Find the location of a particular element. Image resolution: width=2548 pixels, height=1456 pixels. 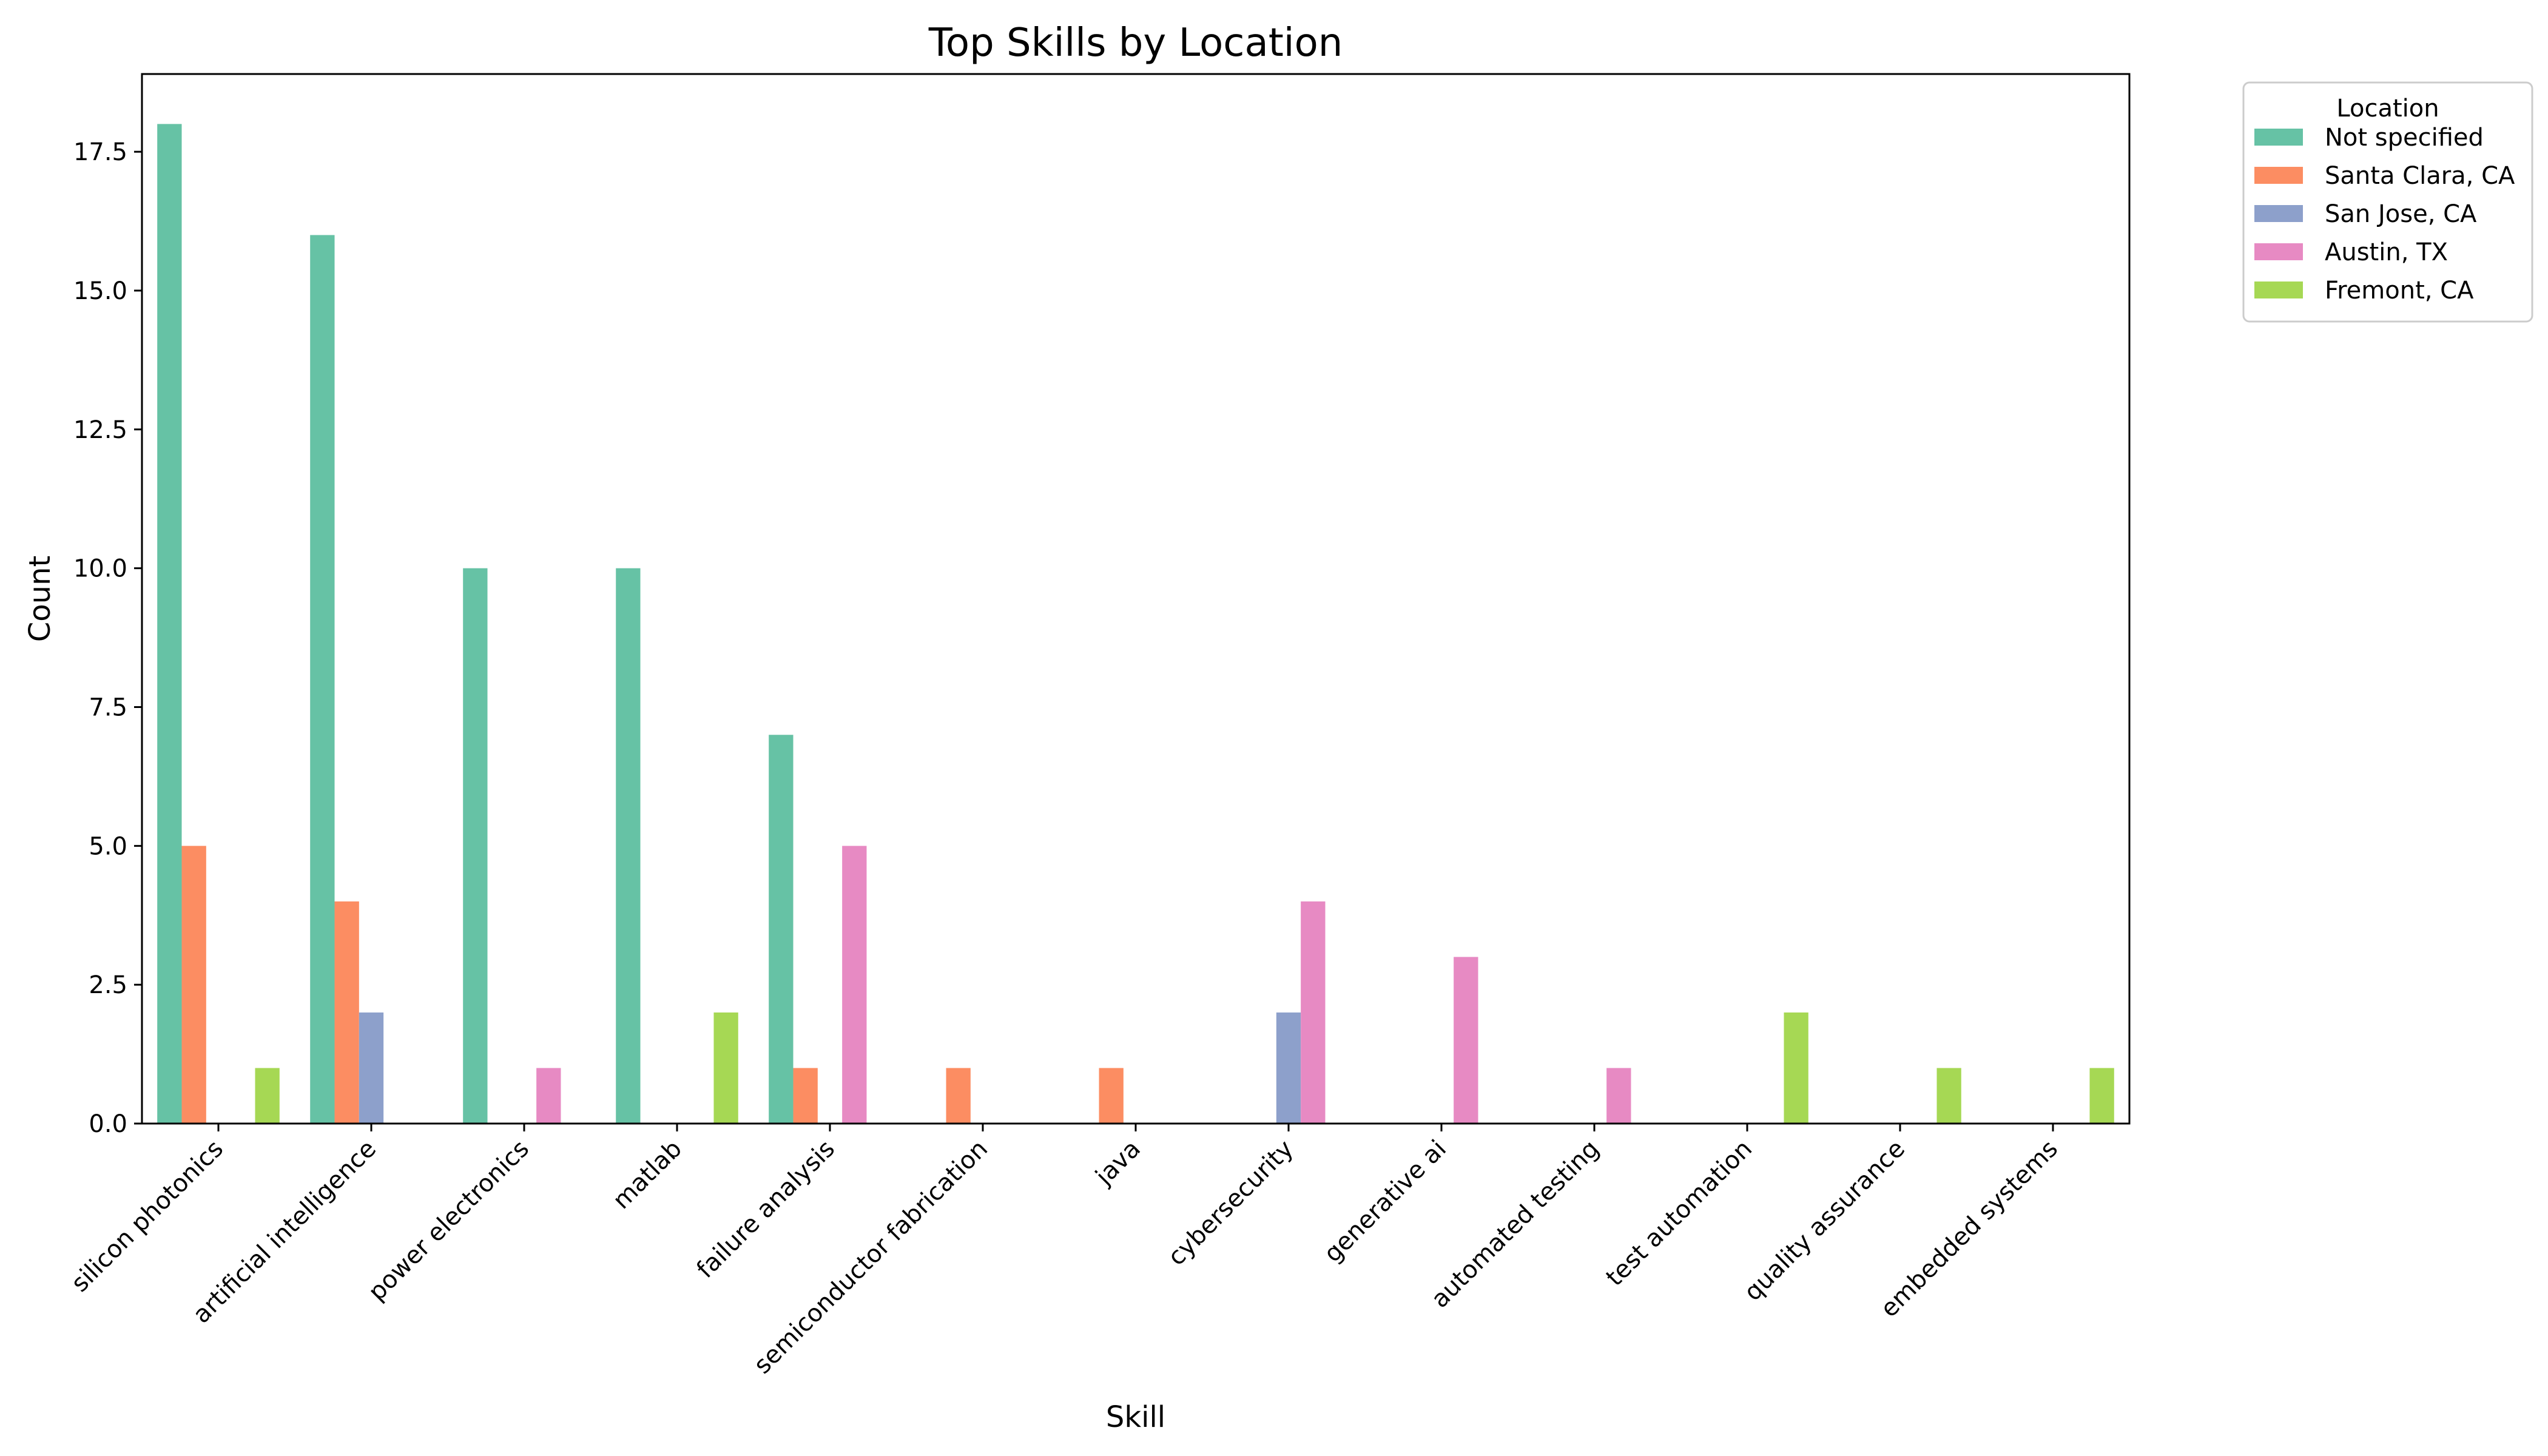

x-tick-label: quality assurance is located at coordinates (1824, 1221).